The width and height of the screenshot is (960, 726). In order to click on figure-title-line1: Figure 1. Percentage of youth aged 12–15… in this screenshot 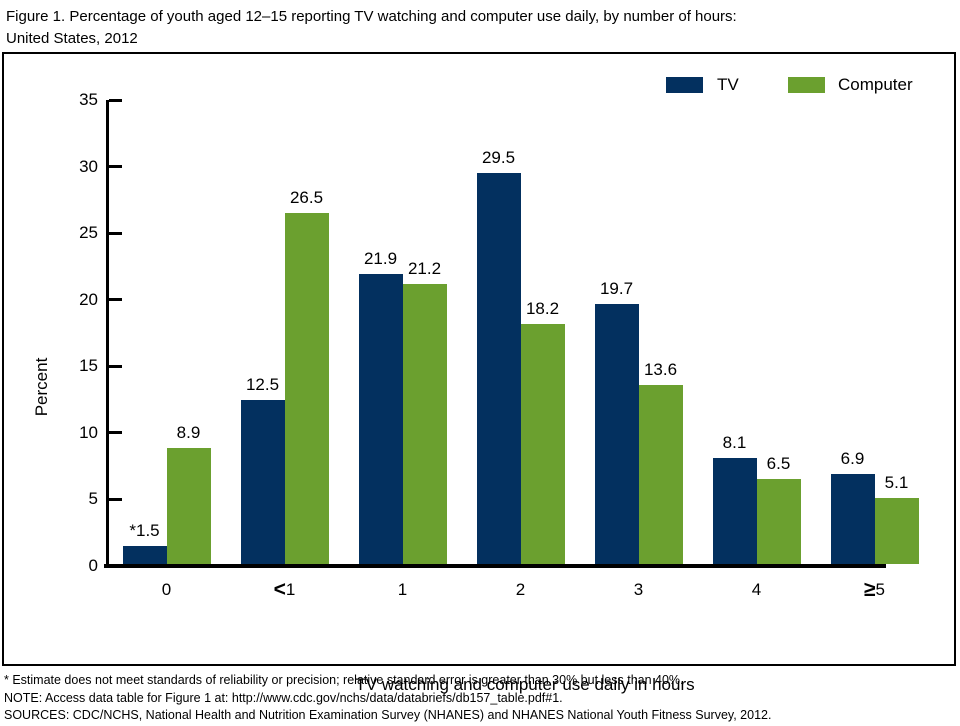, I will do `click(371, 16)`.